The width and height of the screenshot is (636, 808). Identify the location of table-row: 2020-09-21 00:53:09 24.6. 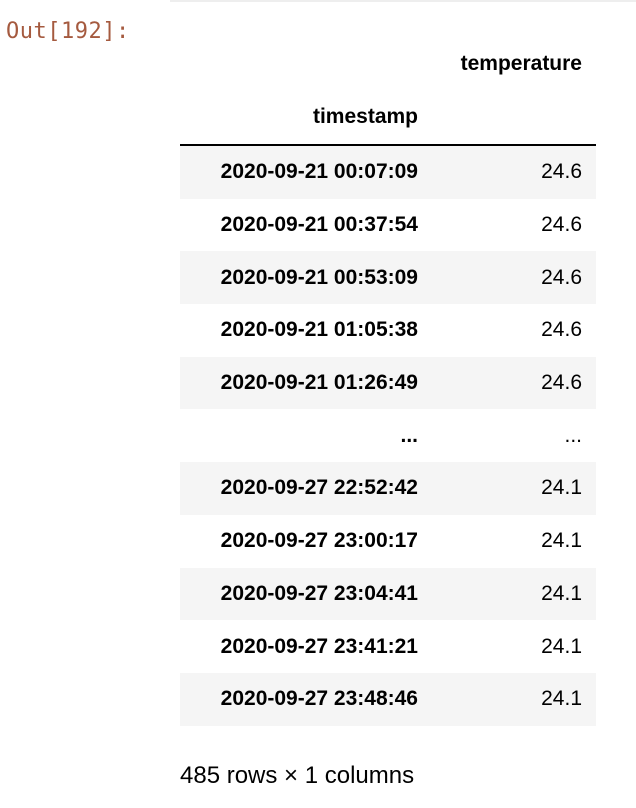
(388, 278).